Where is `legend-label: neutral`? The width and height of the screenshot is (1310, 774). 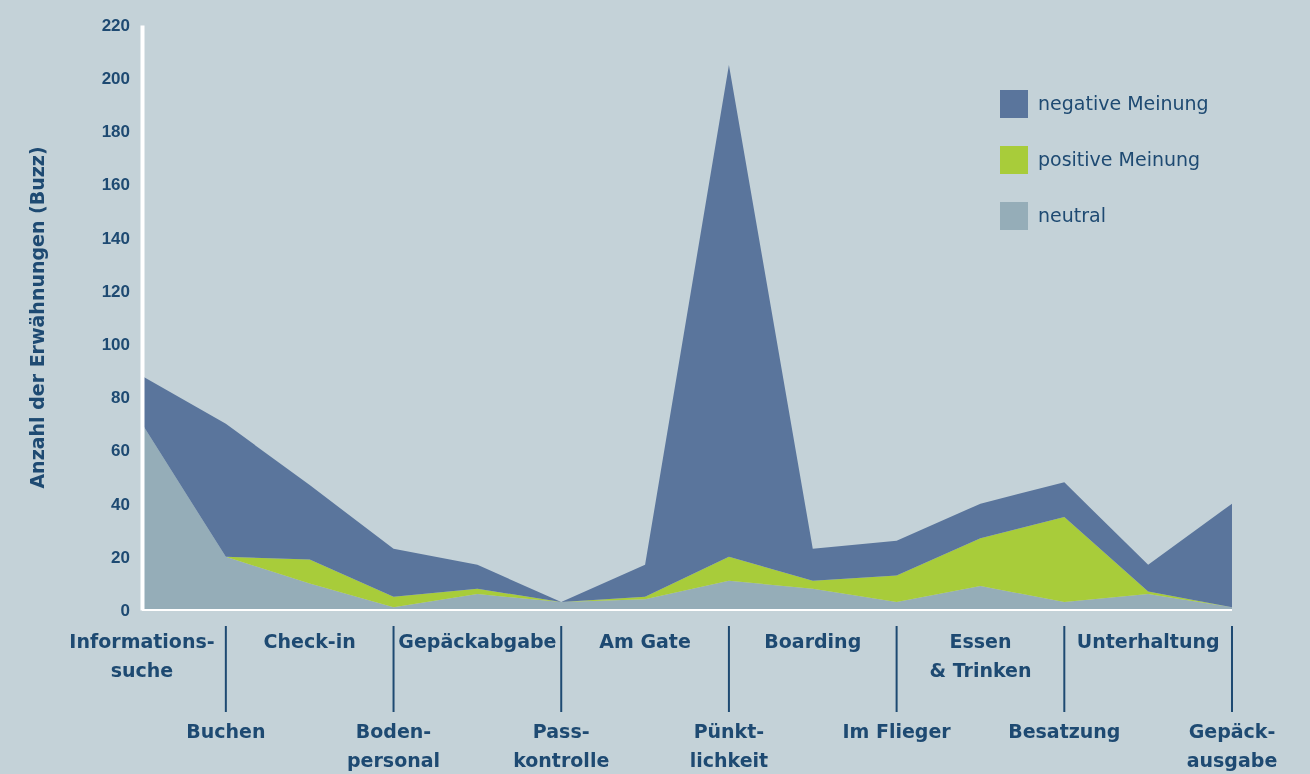
legend-label: neutral is located at coordinates (1072, 215).